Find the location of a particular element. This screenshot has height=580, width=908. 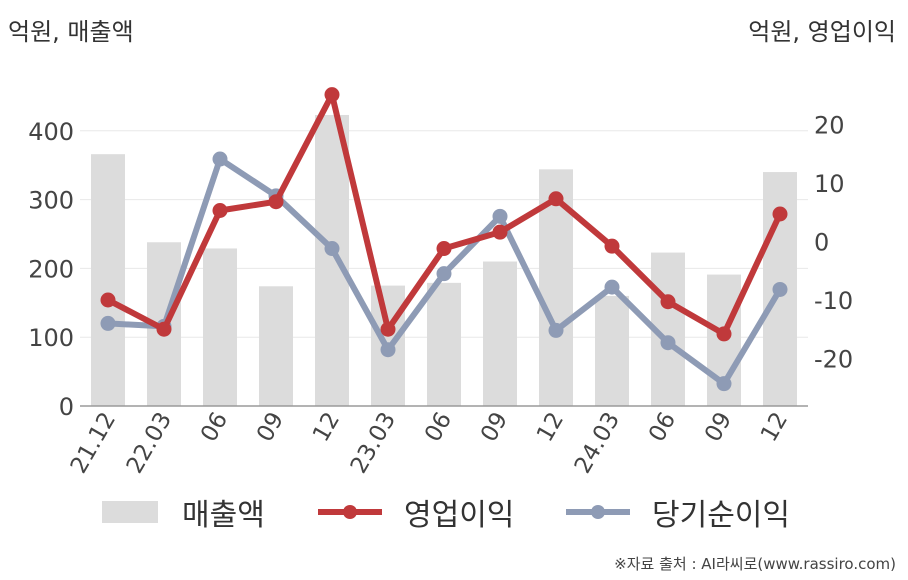

legend-label-net-income: 당기순이익 is located at coordinates (721, 515).